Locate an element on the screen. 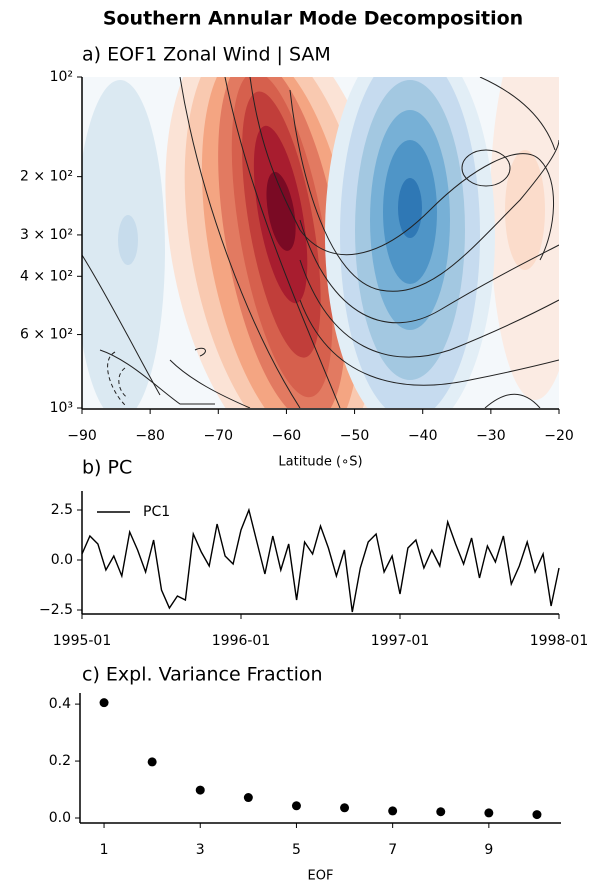  y-tick-label: 6 × 10² is located at coordinates (46, 335).